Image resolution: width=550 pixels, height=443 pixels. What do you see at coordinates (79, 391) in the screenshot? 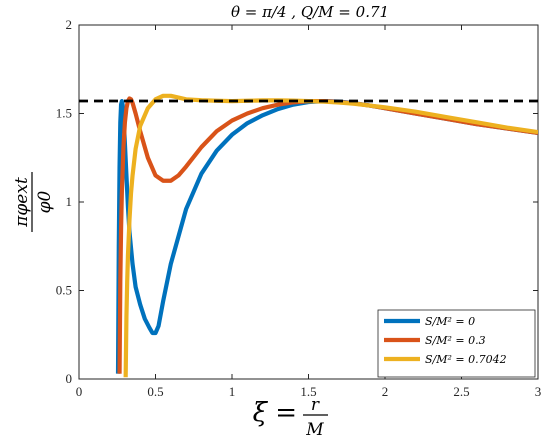
I see `x-tick-label-0: 0` at bounding box center [79, 391].